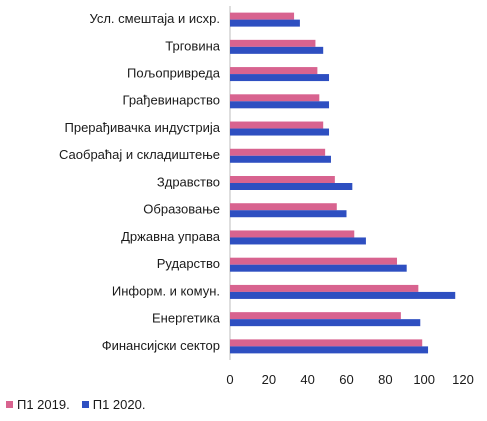 The image size is (487, 421). What do you see at coordinates (307, 379) in the screenshot?
I see `x-tick-label: 40` at bounding box center [307, 379].